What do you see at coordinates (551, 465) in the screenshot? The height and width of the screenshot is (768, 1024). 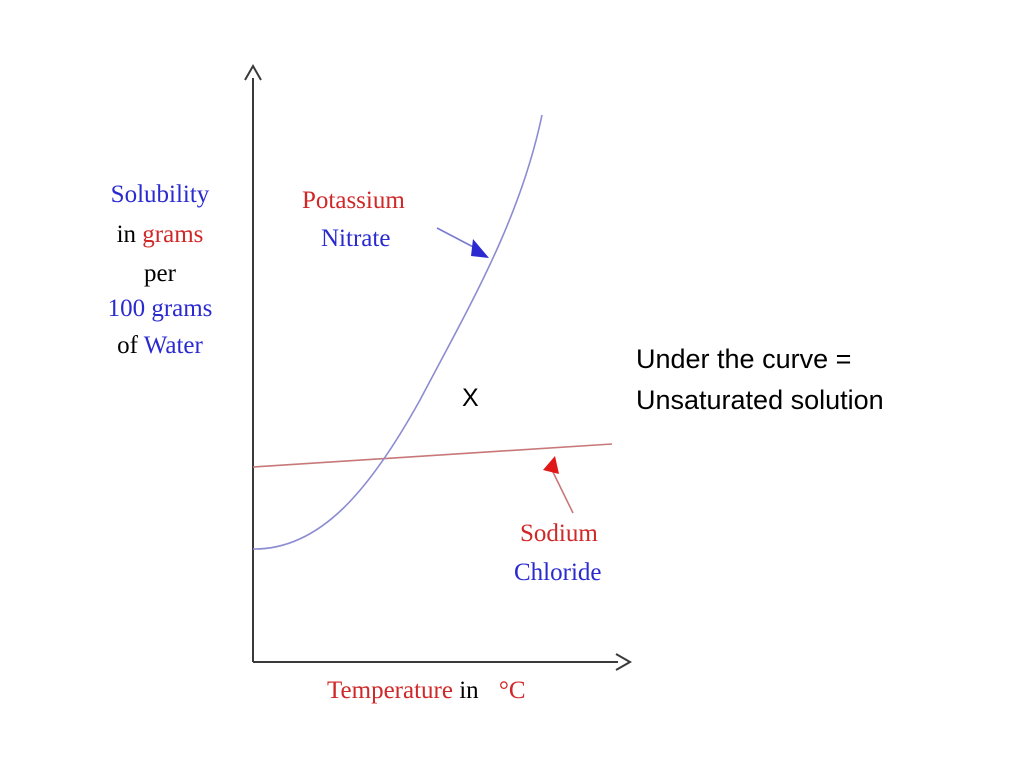 I see `sodium-chloride-arrowhead` at bounding box center [551, 465].